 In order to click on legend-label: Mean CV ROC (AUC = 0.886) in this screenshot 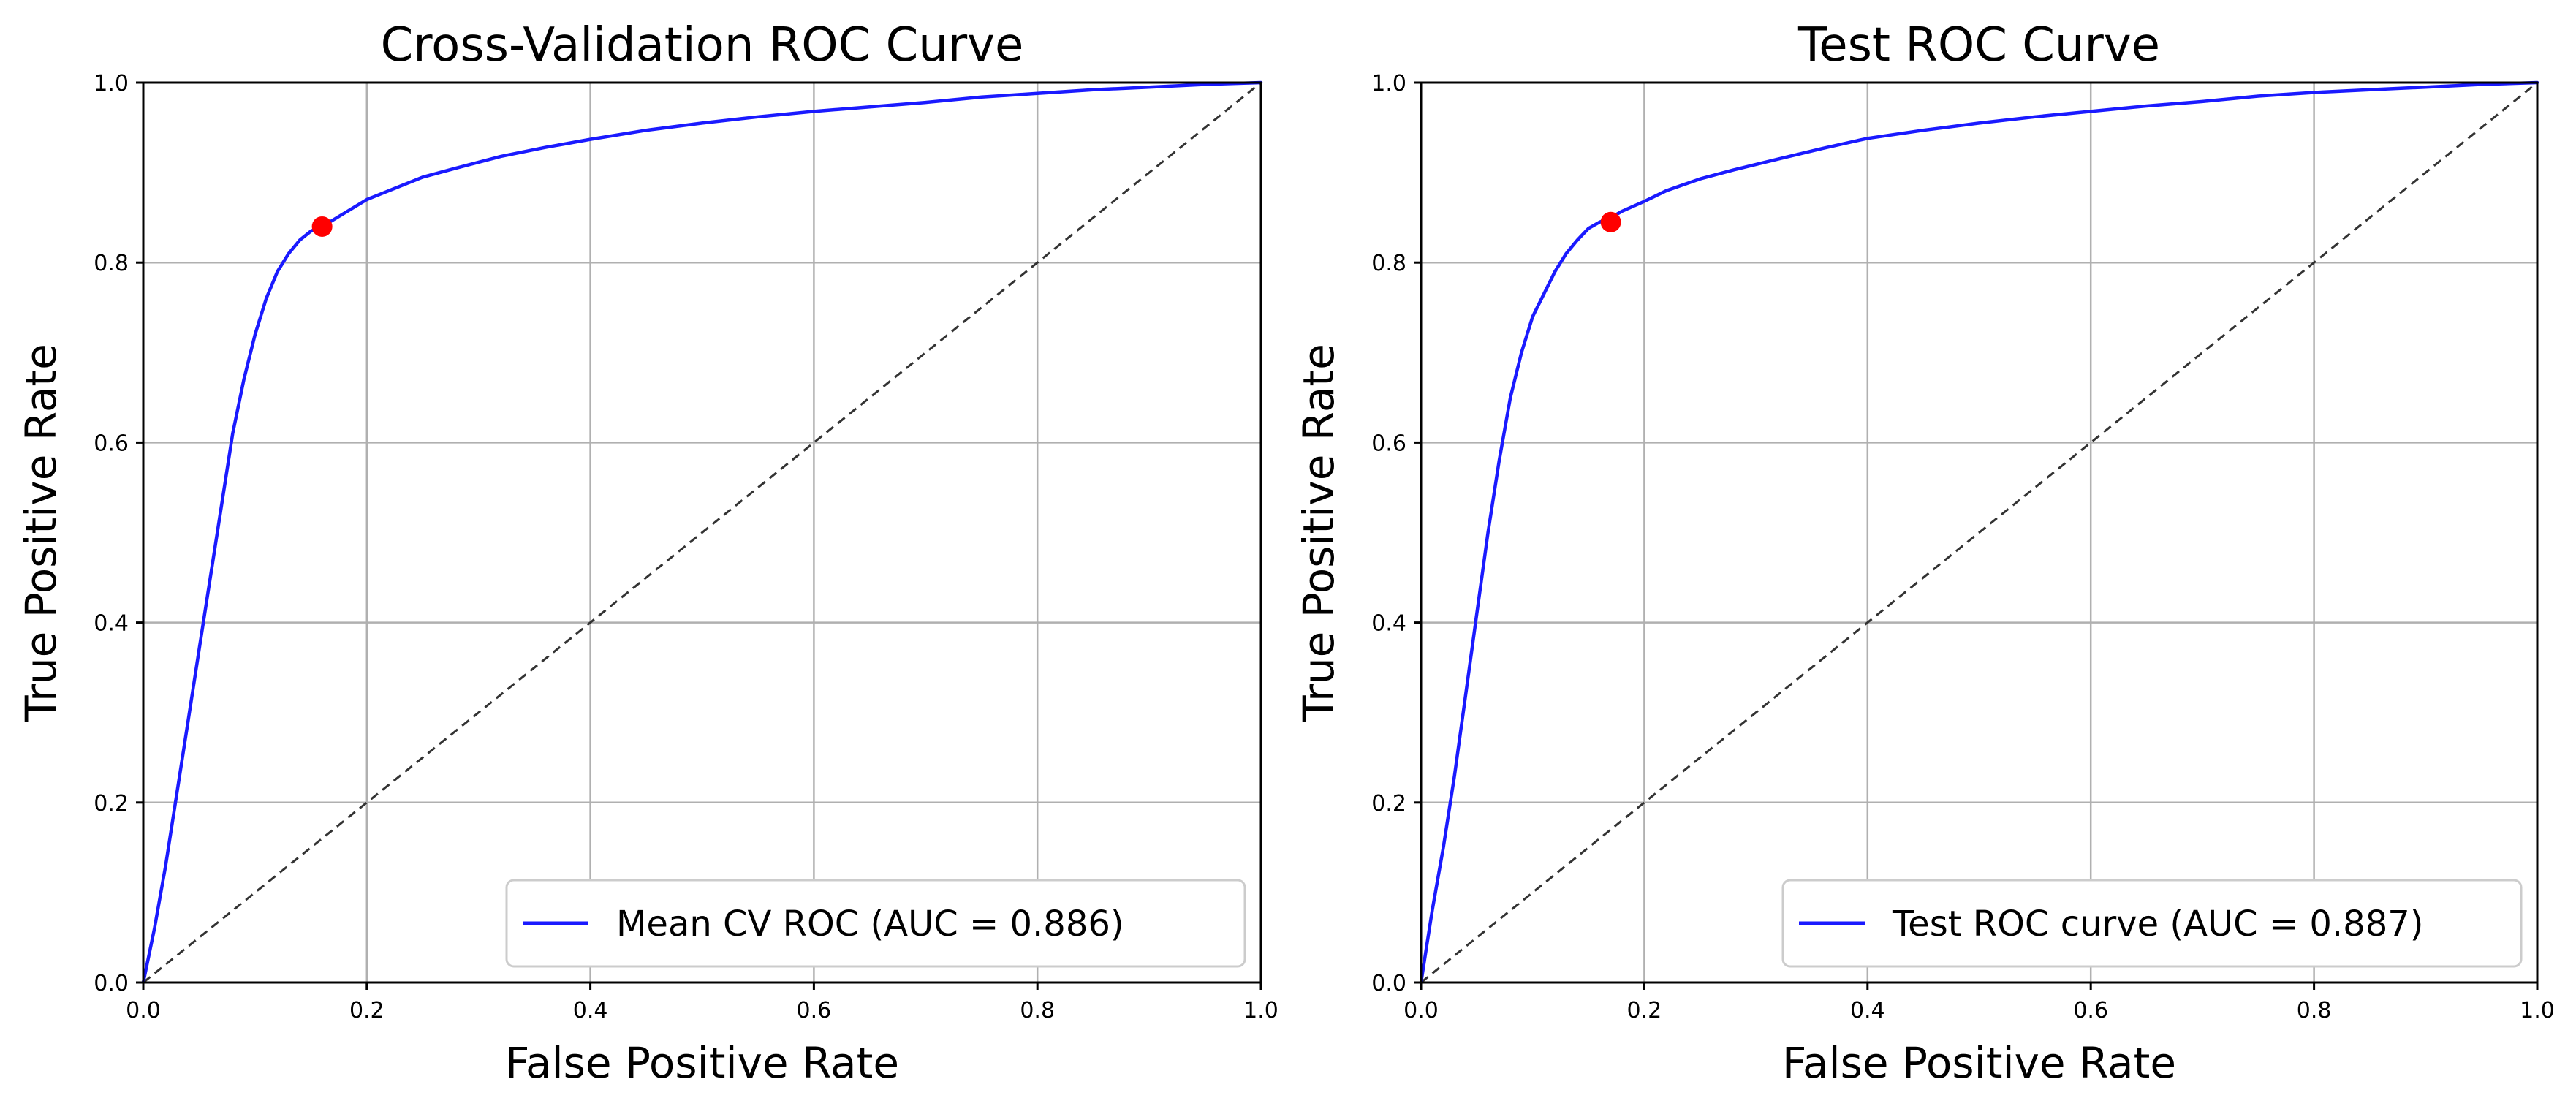, I will do `click(870, 924)`.